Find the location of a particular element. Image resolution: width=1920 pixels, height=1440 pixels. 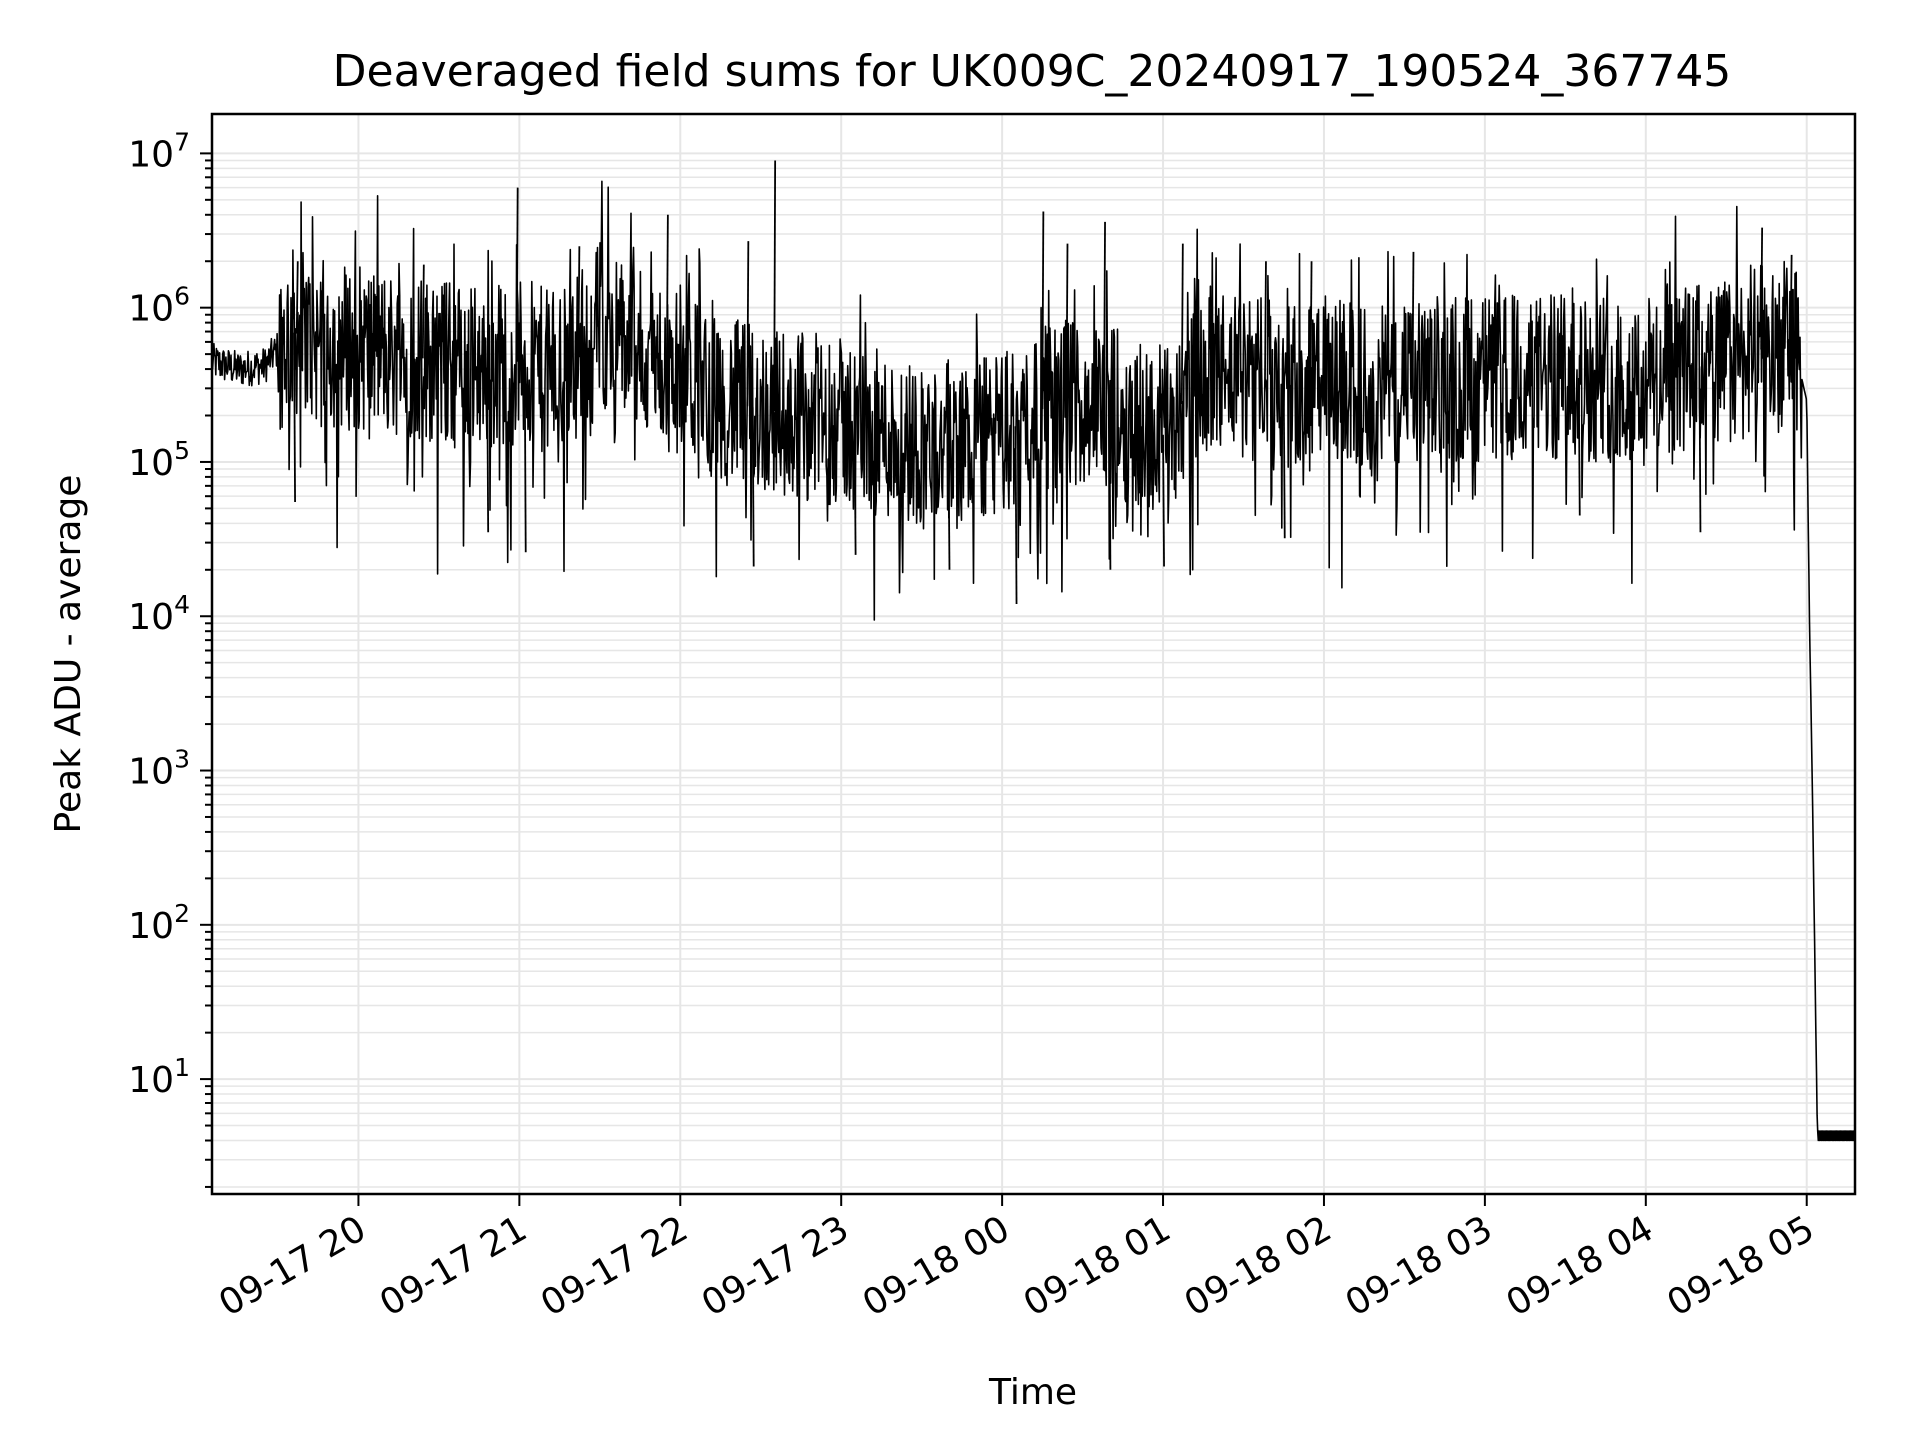

y-tick-label: 10⁴ is located at coordinates (159, 614).